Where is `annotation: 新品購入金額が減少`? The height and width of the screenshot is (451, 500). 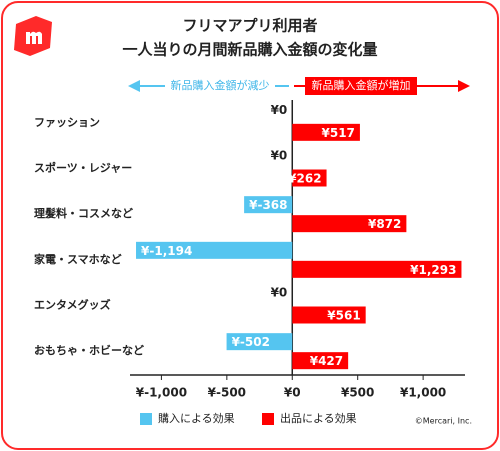 annotation: 新品購入金額が減少 is located at coordinates (220, 85).